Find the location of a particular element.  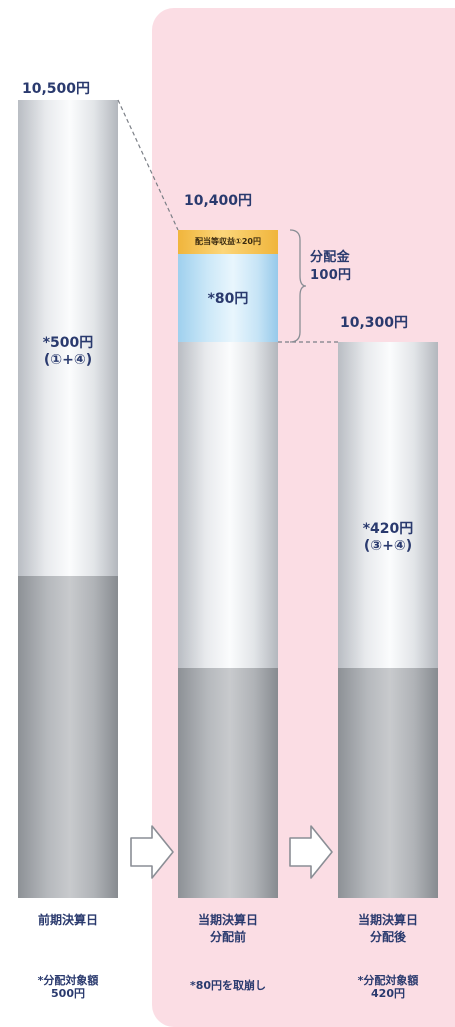

col2-note: *80円を取崩し is located at coordinates (228, 985).